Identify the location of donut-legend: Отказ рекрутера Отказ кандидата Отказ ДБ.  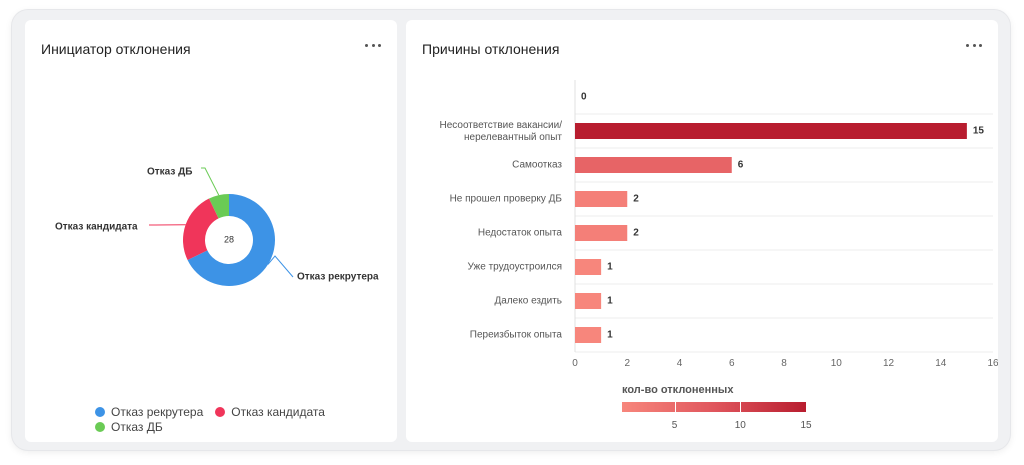
(235, 420).